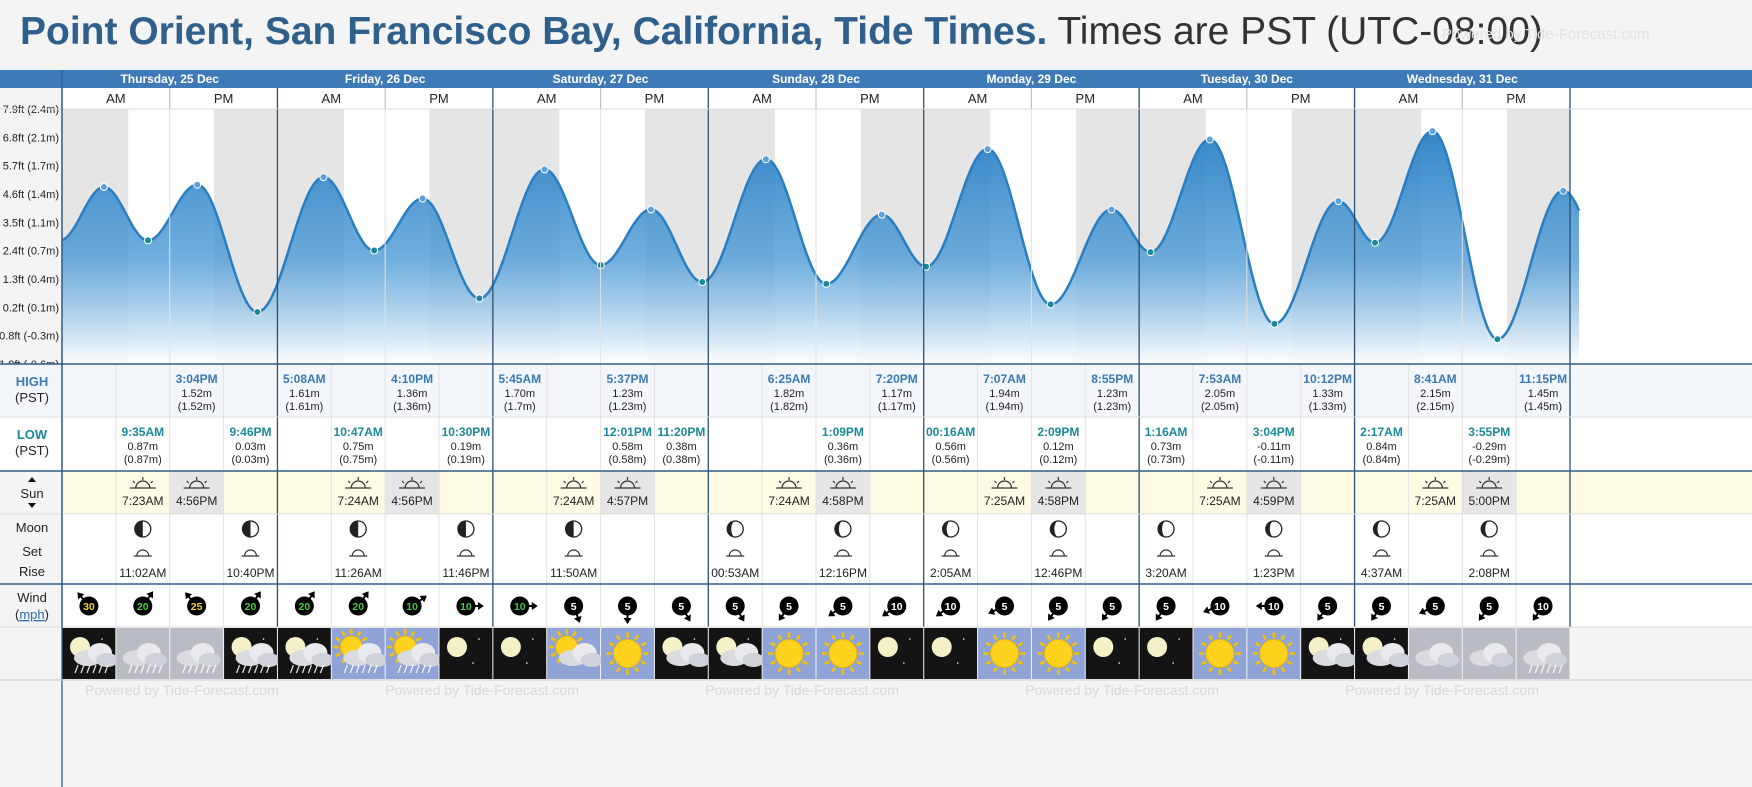  What do you see at coordinates (358, 447) in the screenshot?
I see `low-tide-height: 0.75m` at bounding box center [358, 447].